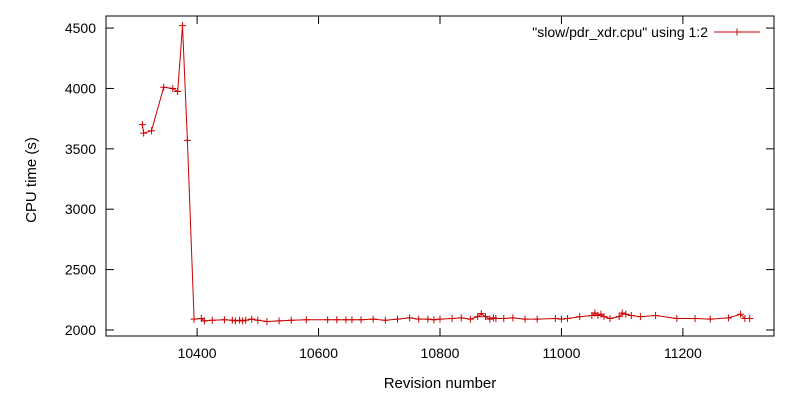  Describe the element at coordinates (80, 88) in the screenshot. I see `y-tick-label: 4000` at that location.